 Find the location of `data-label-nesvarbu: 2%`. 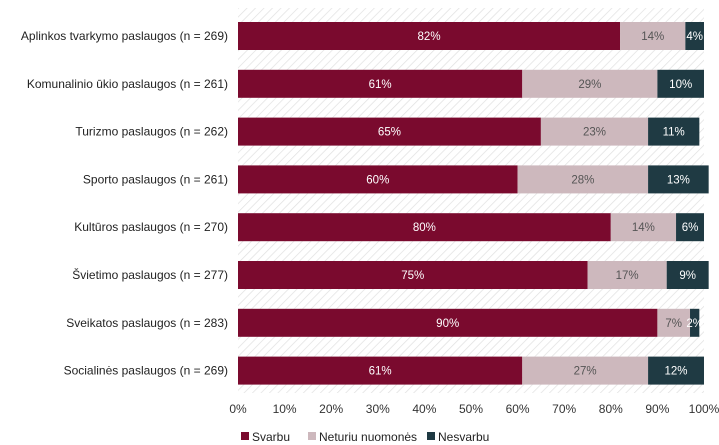

data-label-nesvarbu: 2% is located at coordinates (694, 324).